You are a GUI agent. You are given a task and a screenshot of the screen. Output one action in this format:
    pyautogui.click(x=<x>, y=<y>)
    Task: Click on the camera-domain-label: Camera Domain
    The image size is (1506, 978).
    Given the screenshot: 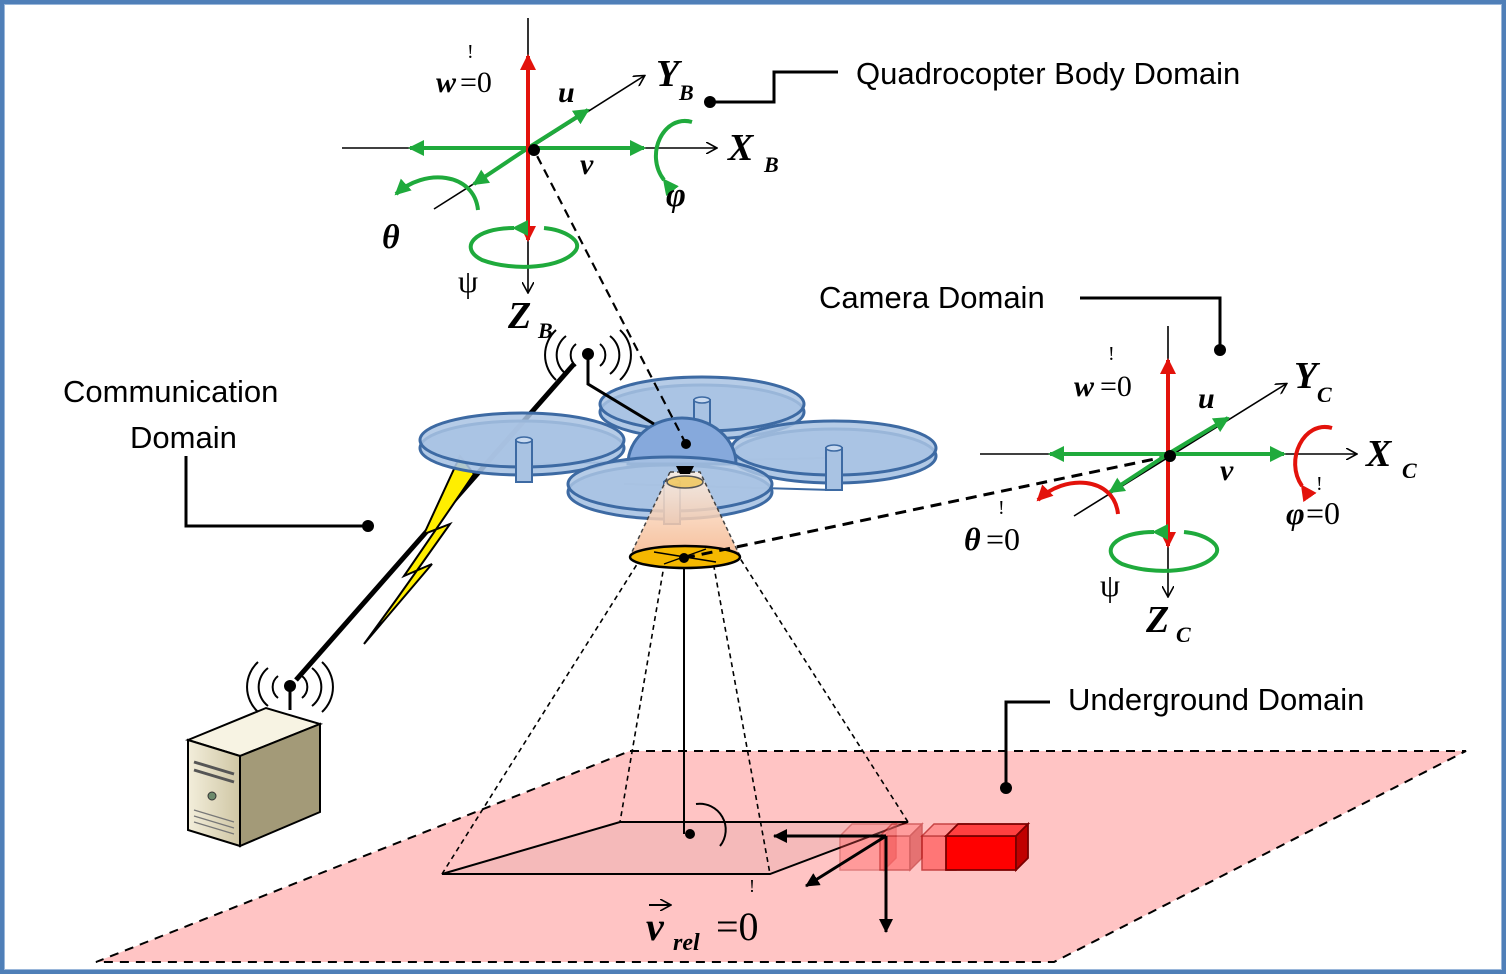 What is the action you would take?
    pyautogui.click(x=932, y=297)
    